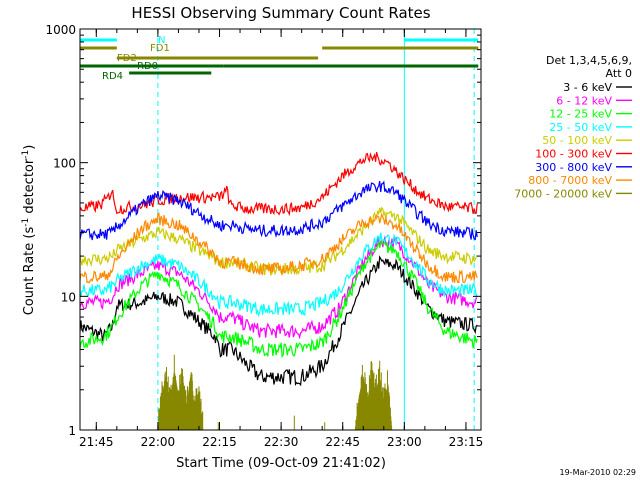 The height and width of the screenshot is (484, 640). I want to click on legend-label-6: 300 - 800 keV, so click(573, 167).